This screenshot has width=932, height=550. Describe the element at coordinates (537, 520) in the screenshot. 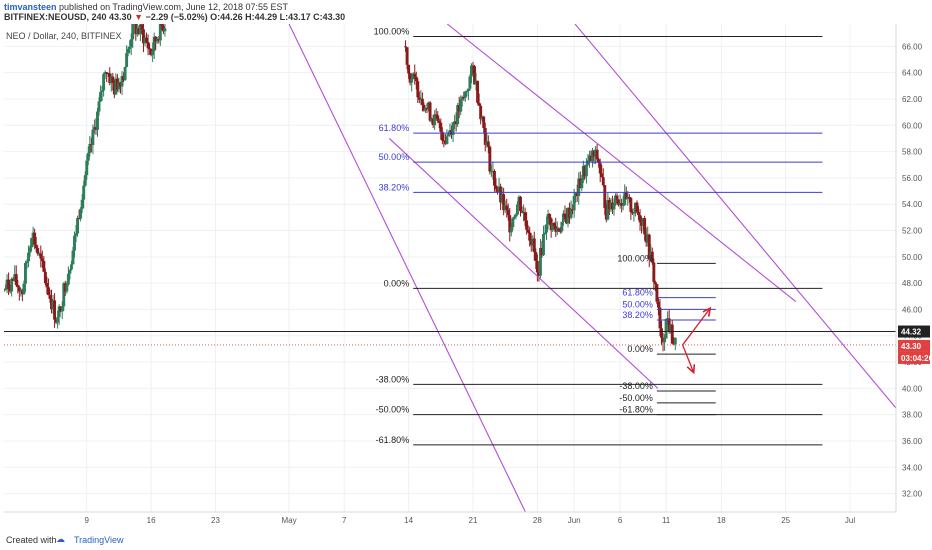

I see `time-tick-label: 28` at that location.